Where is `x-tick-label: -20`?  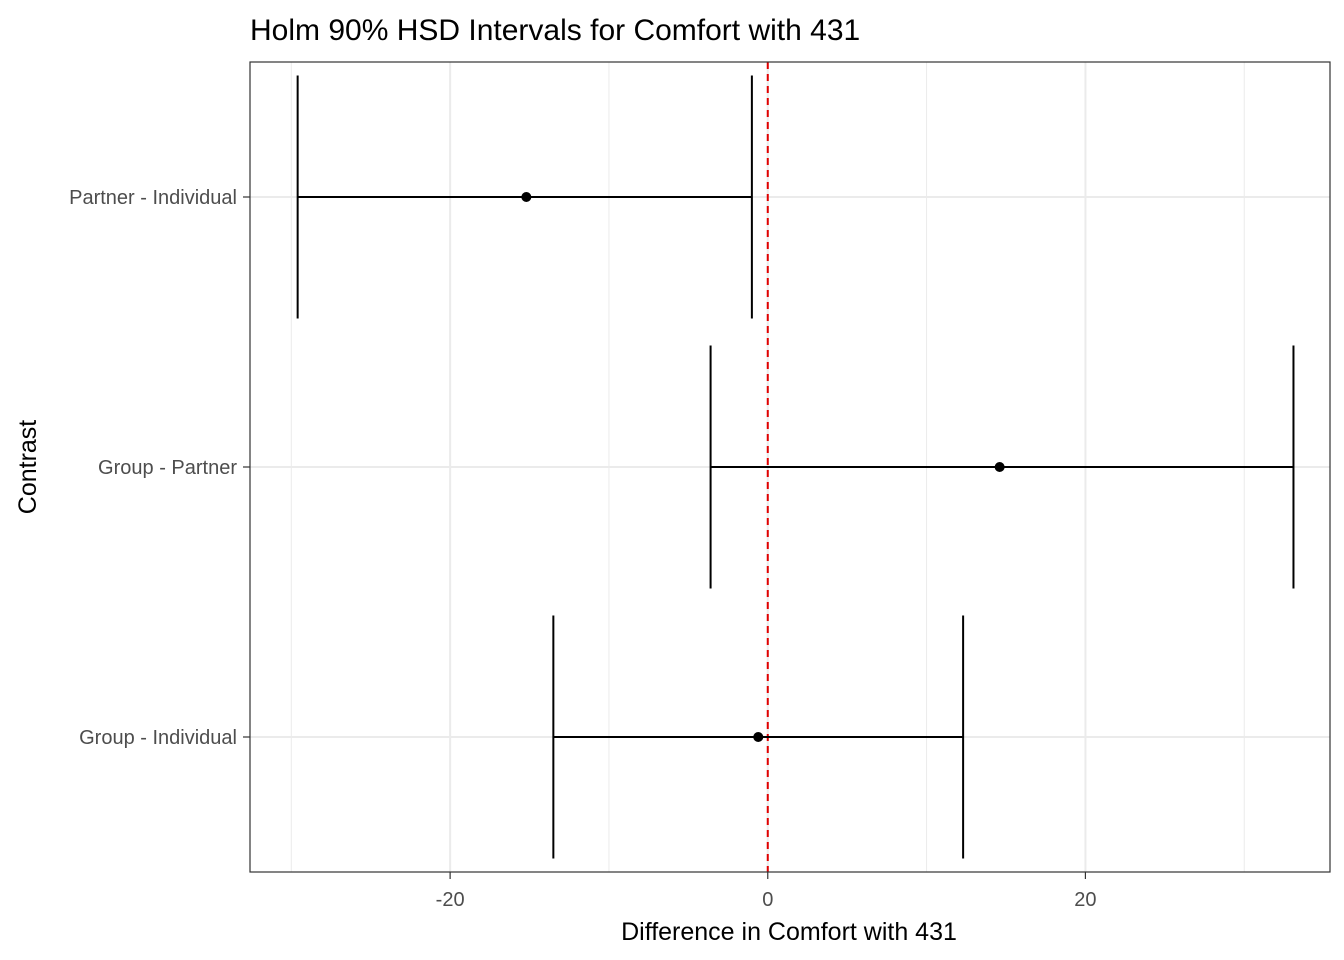
x-tick-label: -20 is located at coordinates (450, 900).